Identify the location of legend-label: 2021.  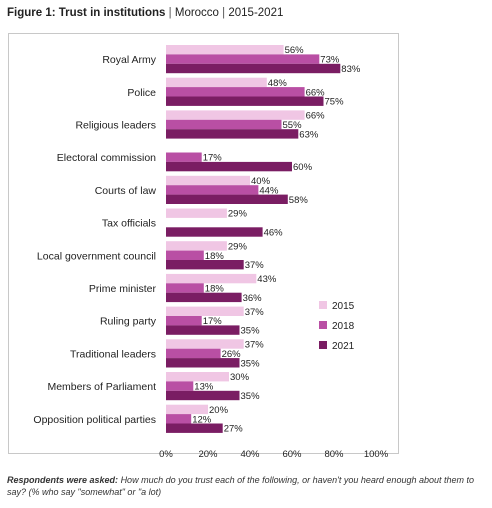
(343, 346).